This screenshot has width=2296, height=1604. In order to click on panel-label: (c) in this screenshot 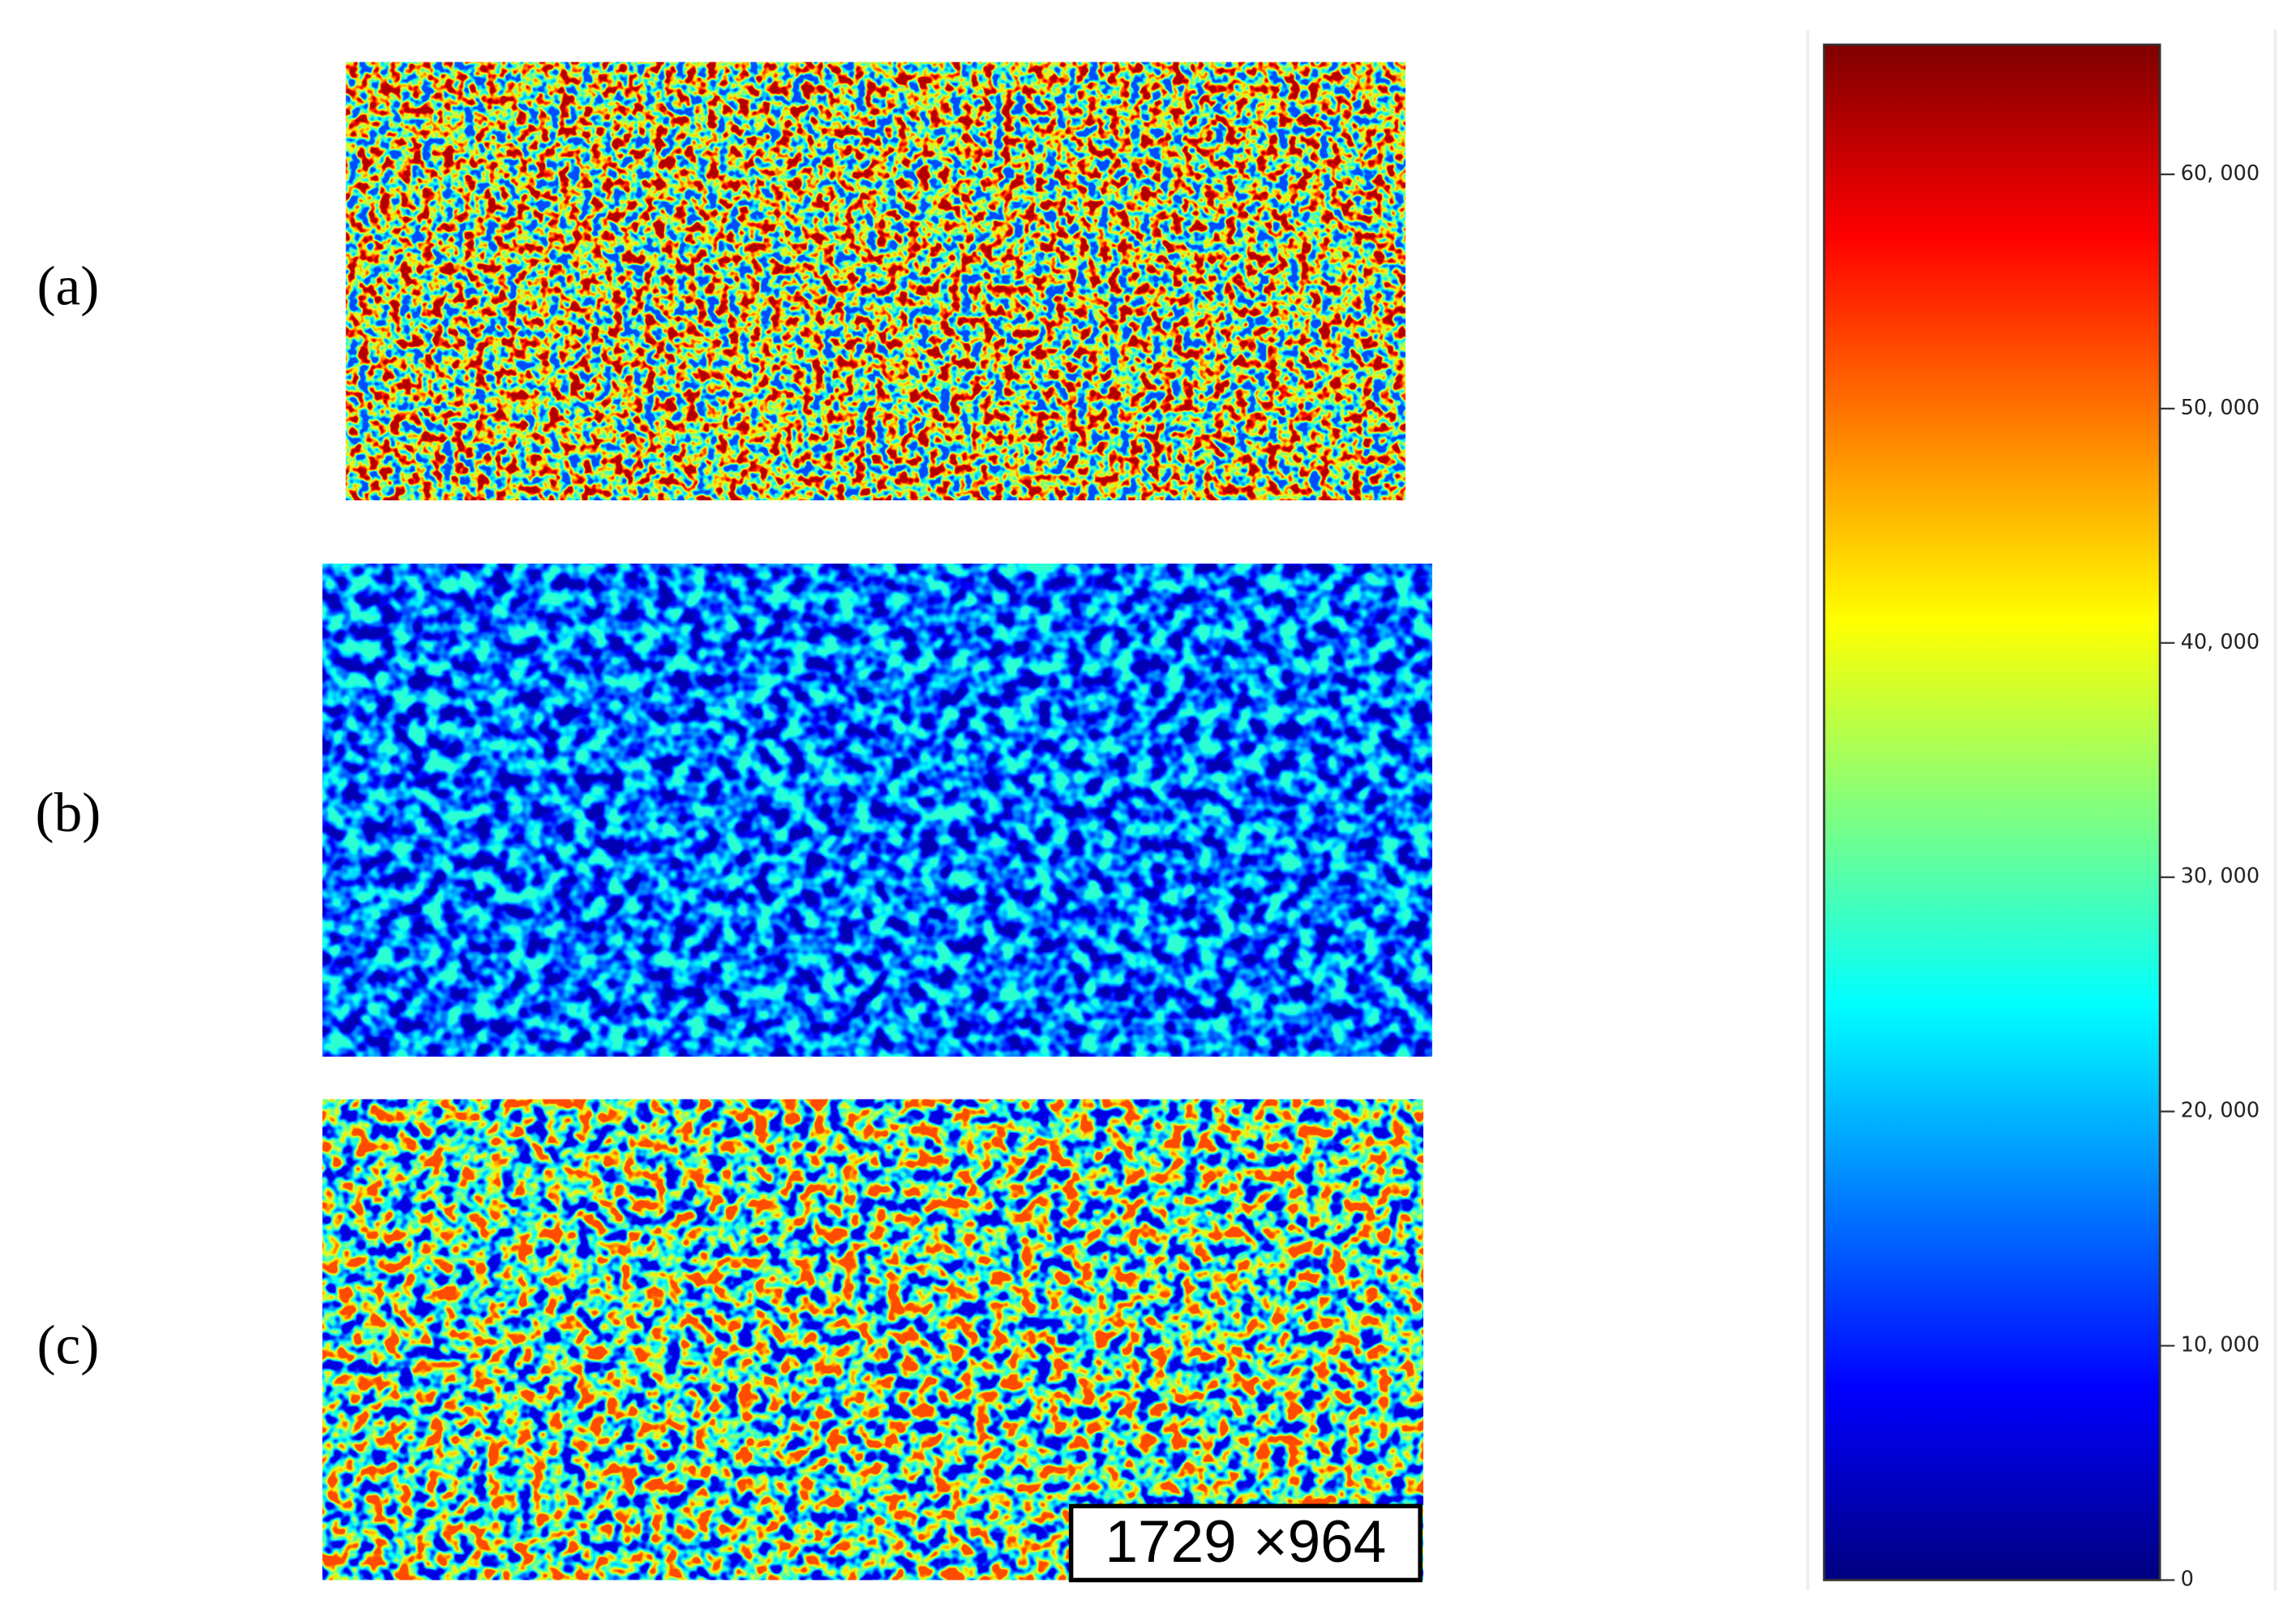, I will do `click(67, 1345)`.